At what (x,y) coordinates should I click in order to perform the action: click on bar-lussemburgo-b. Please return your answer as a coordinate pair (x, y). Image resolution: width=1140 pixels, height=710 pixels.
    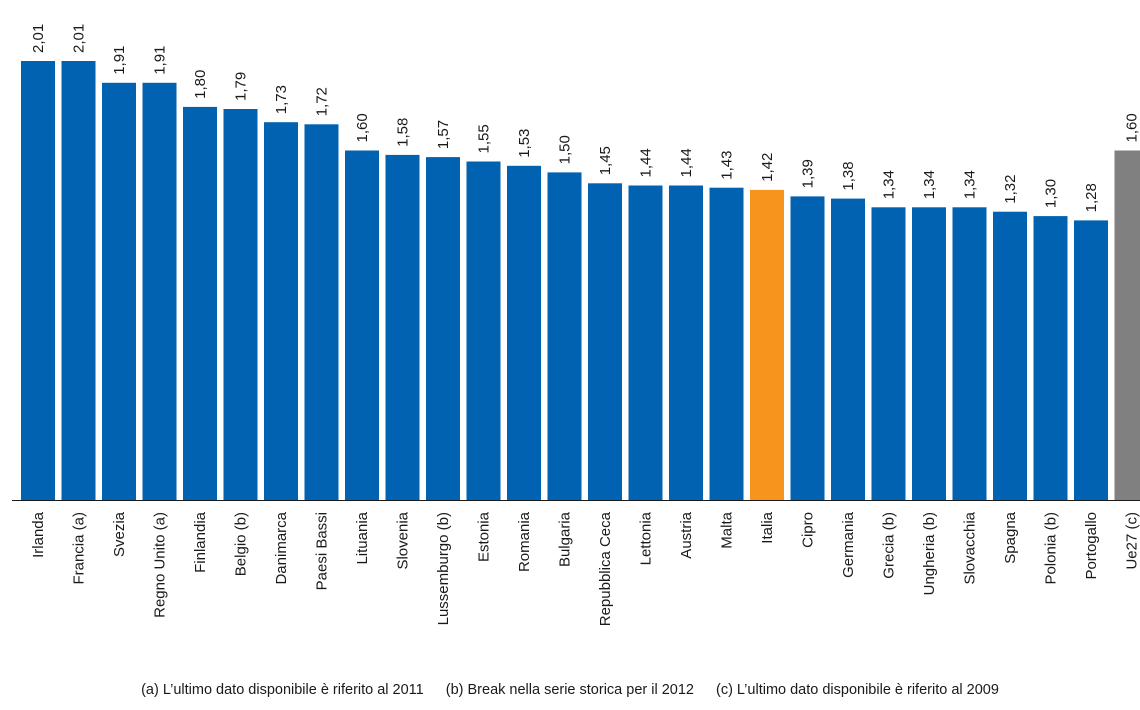
    Looking at the image, I should click on (443, 328).